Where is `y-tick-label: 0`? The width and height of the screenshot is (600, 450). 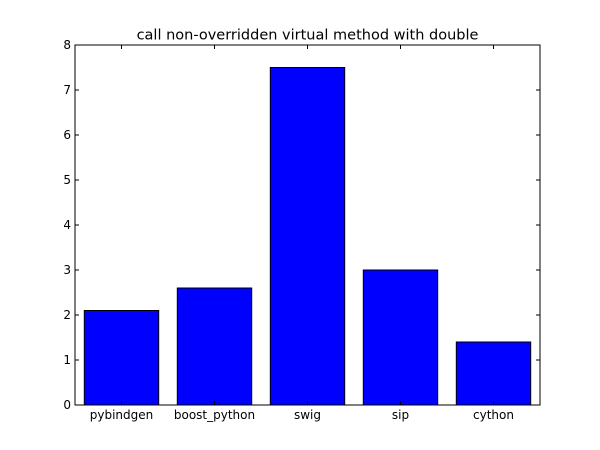 y-tick-label: 0 is located at coordinates (67, 405).